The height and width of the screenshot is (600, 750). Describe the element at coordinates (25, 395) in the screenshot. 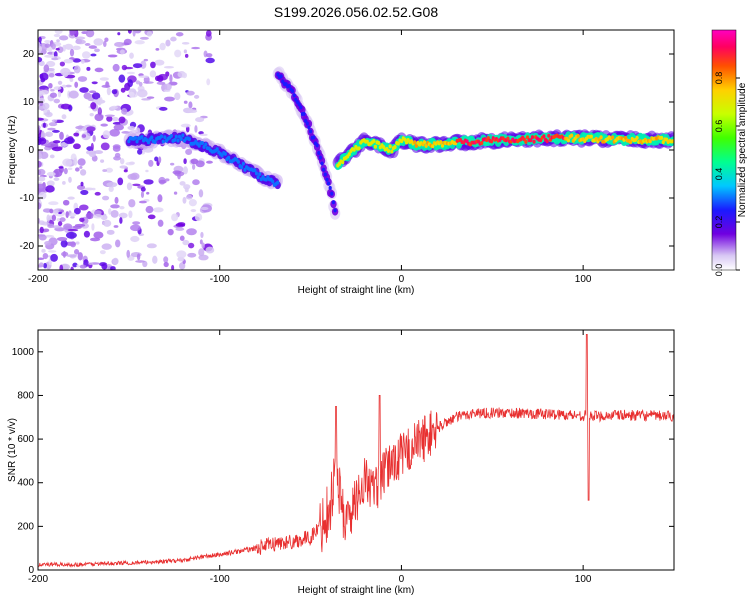

I see `y-tick-label: 800` at that location.